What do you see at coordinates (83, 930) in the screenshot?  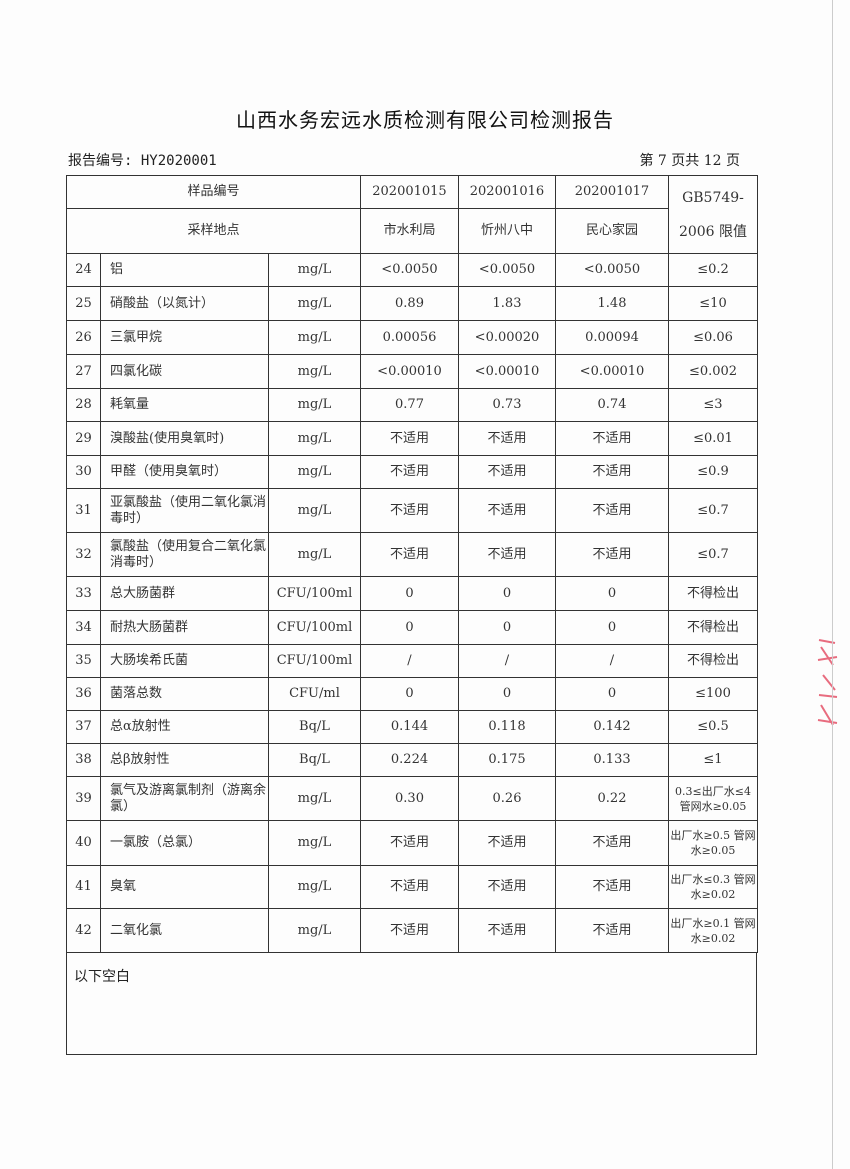 I see `row-number: 42` at bounding box center [83, 930].